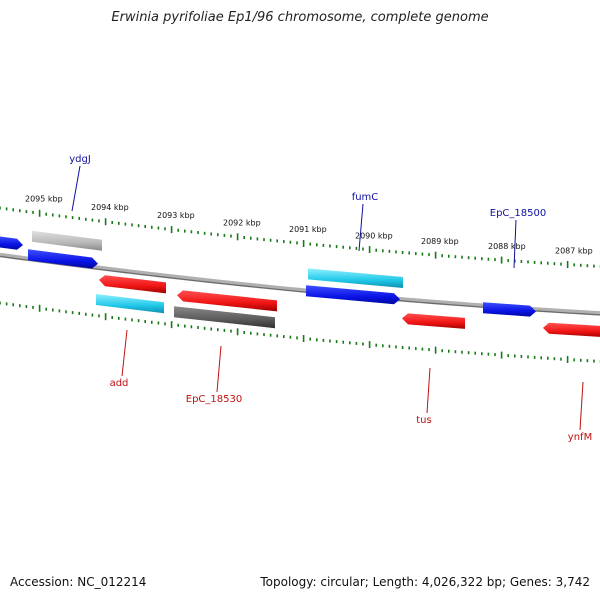 The width and height of the screenshot is (600, 600). Describe the element at coordinates (574, 251) in the screenshot. I see `scale-label-8: 2087 kbp` at that location.